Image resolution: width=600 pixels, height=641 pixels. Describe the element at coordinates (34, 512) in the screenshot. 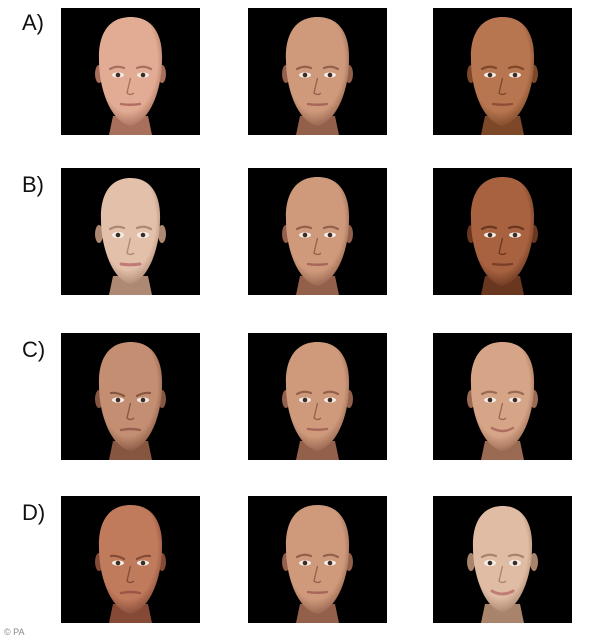

I see `row-label-d: D)` at that location.